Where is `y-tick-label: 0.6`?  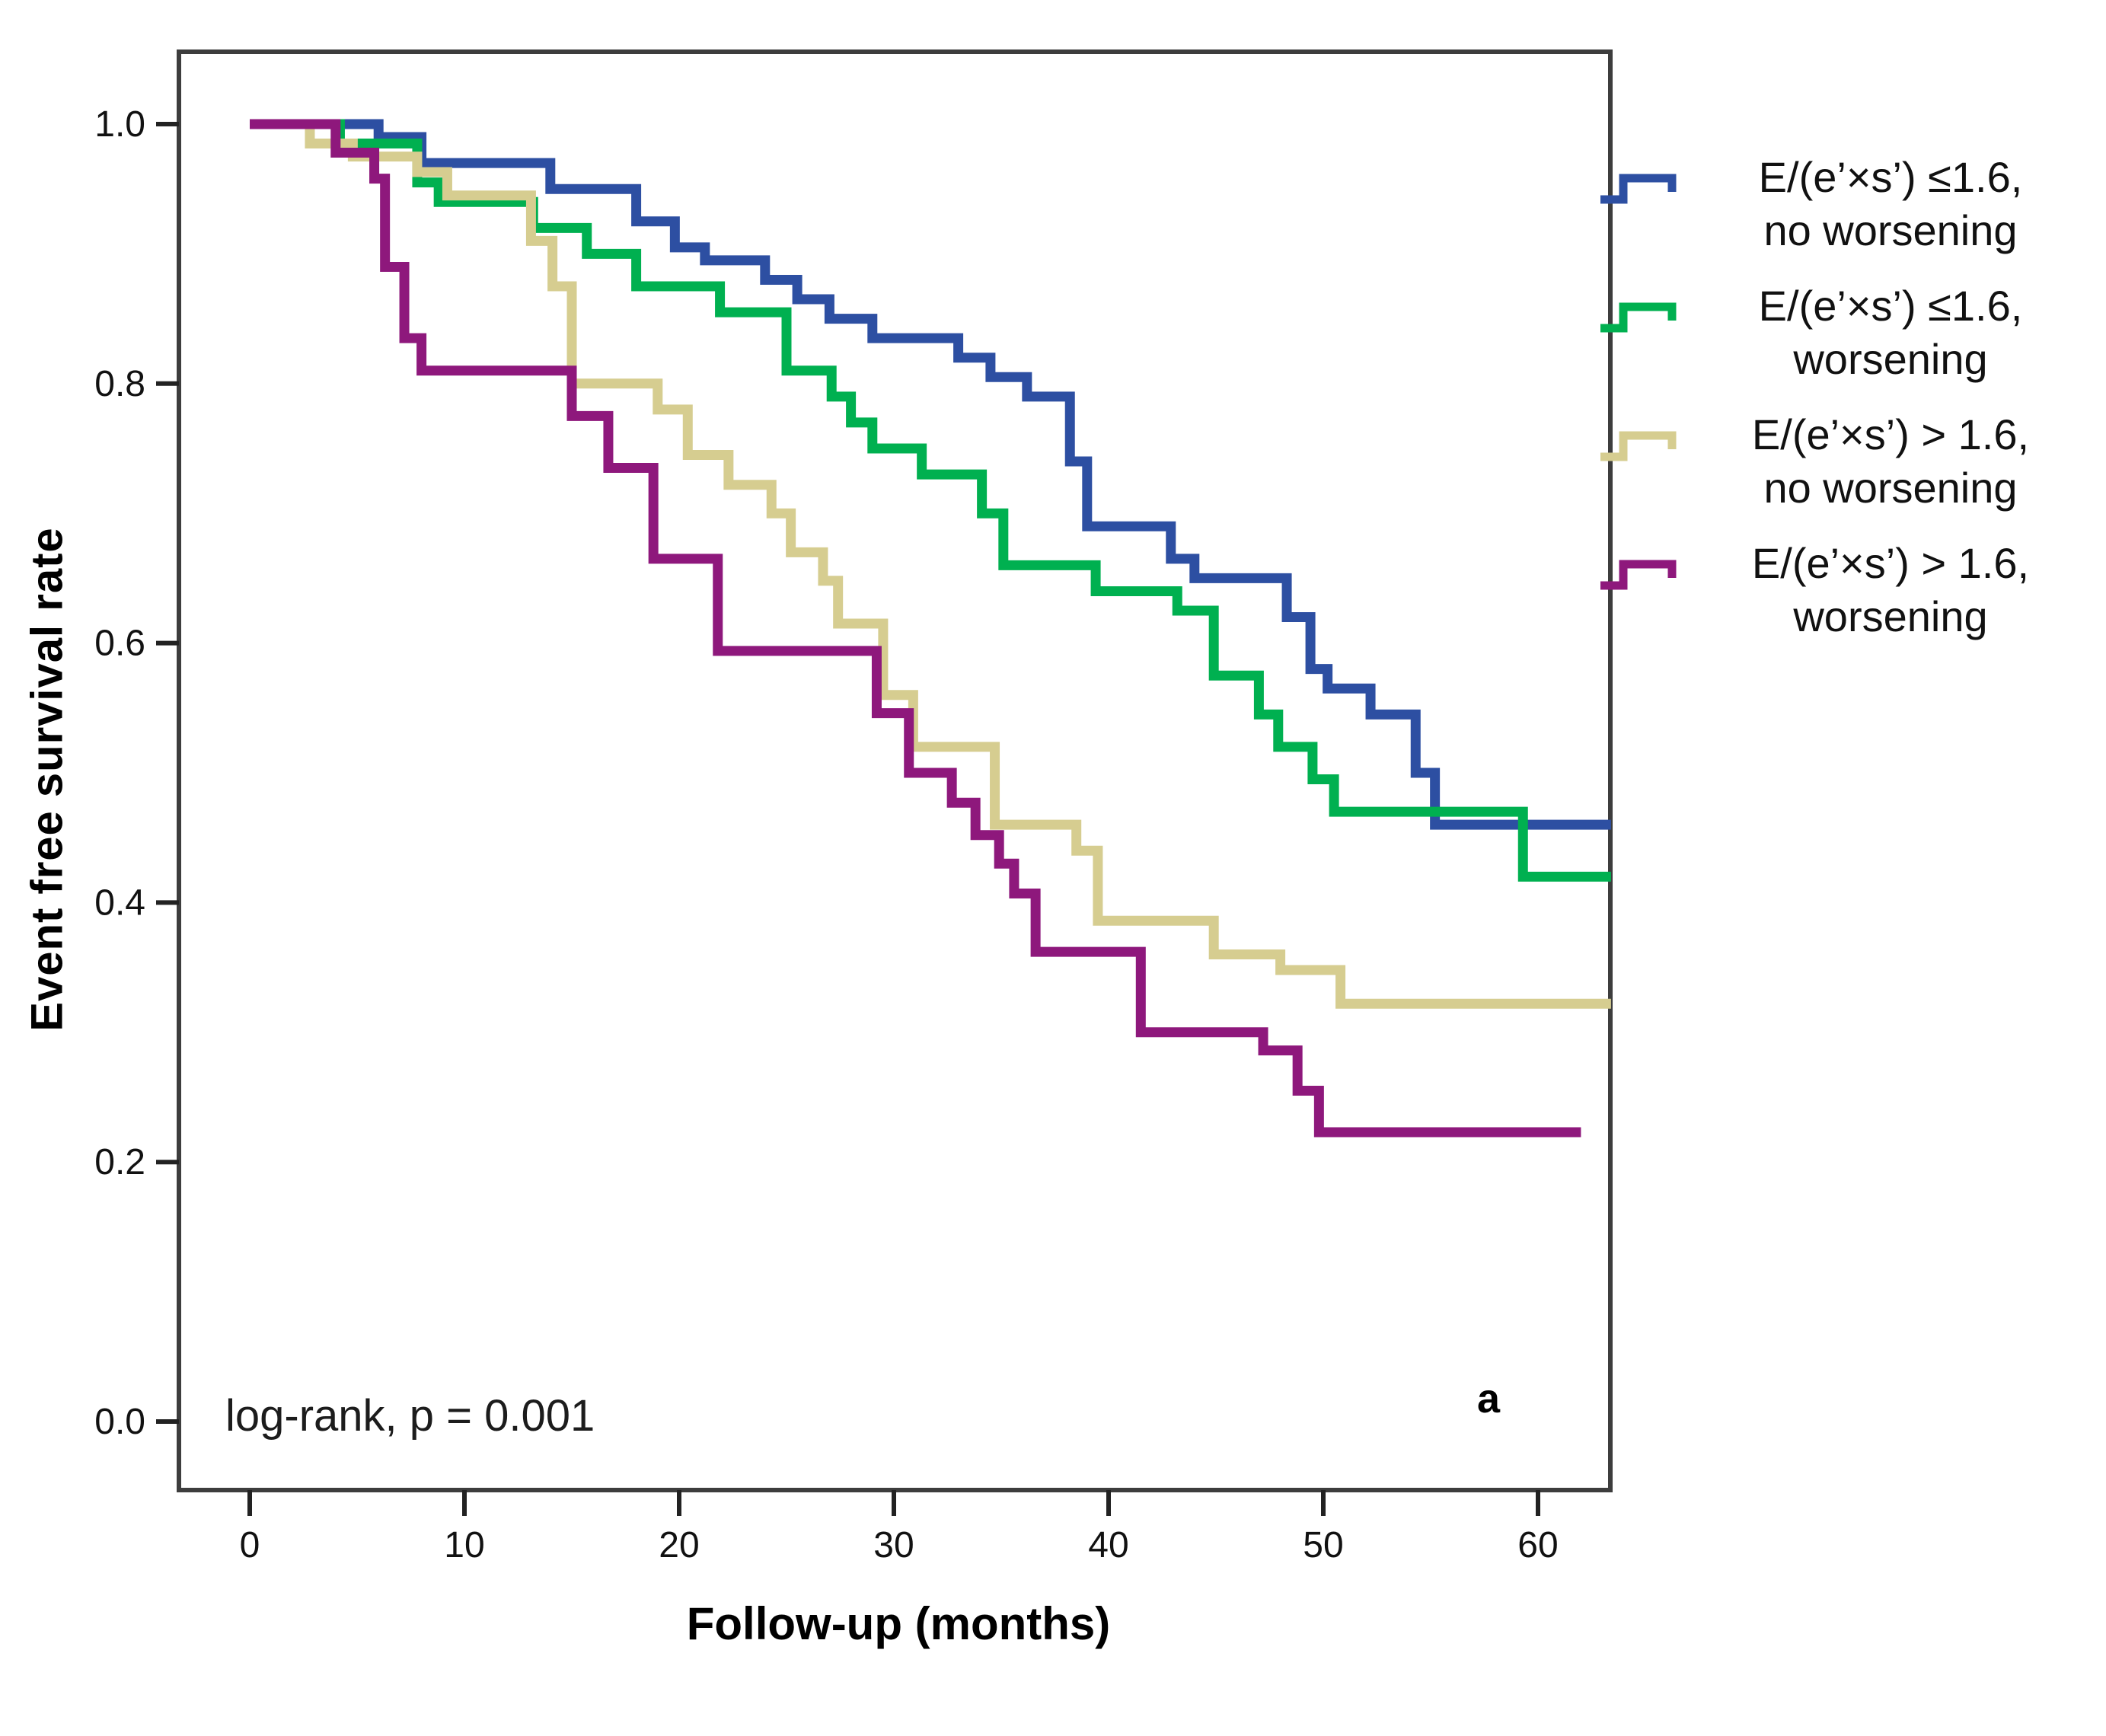
y-tick-label: 0.6 is located at coordinates (119, 644).